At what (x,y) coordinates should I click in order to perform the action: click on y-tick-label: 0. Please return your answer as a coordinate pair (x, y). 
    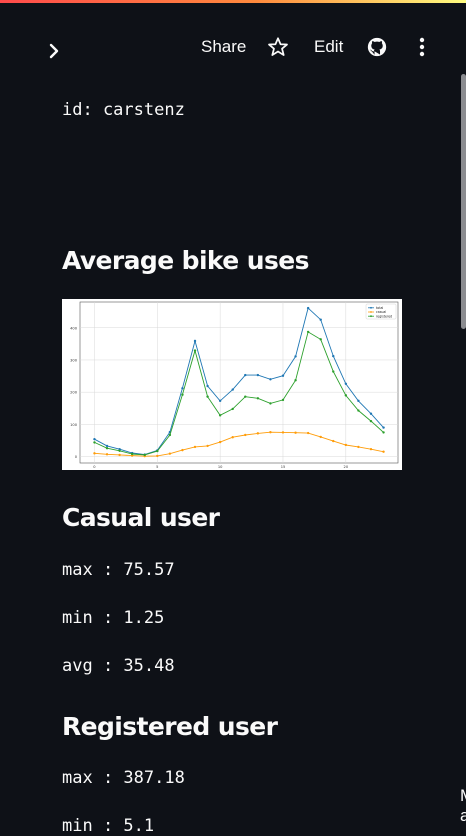
    Looking at the image, I should click on (76, 457).